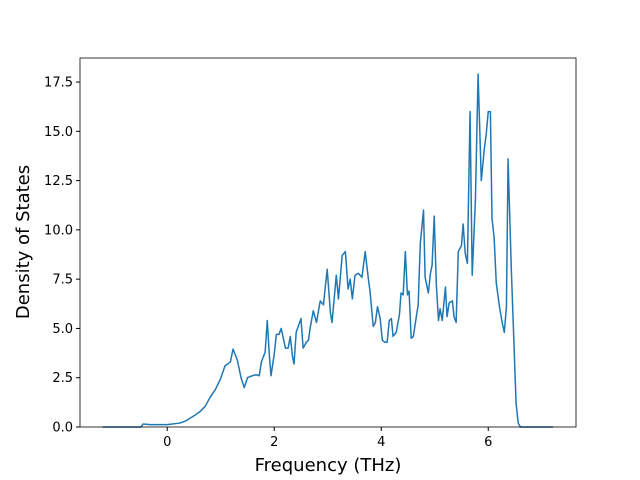  I want to click on x-tick-label: 0, so click(167, 442).